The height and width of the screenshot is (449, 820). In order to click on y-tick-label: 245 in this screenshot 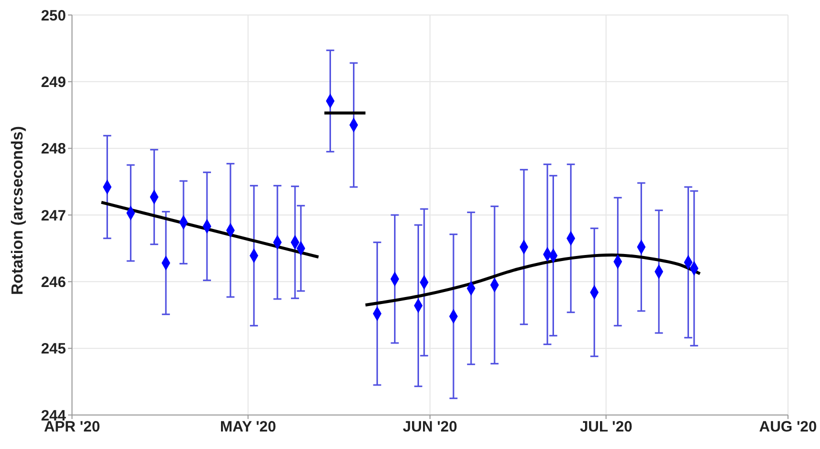, I will do `click(53, 349)`.